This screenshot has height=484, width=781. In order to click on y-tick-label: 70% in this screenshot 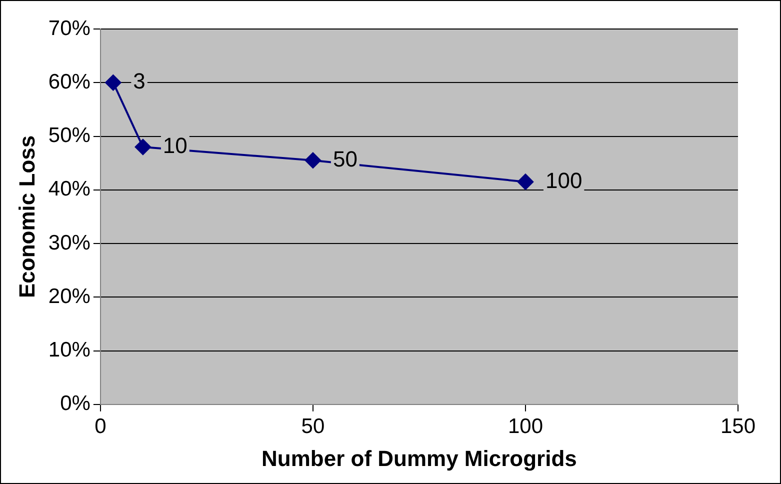, I will do `click(69, 28)`.